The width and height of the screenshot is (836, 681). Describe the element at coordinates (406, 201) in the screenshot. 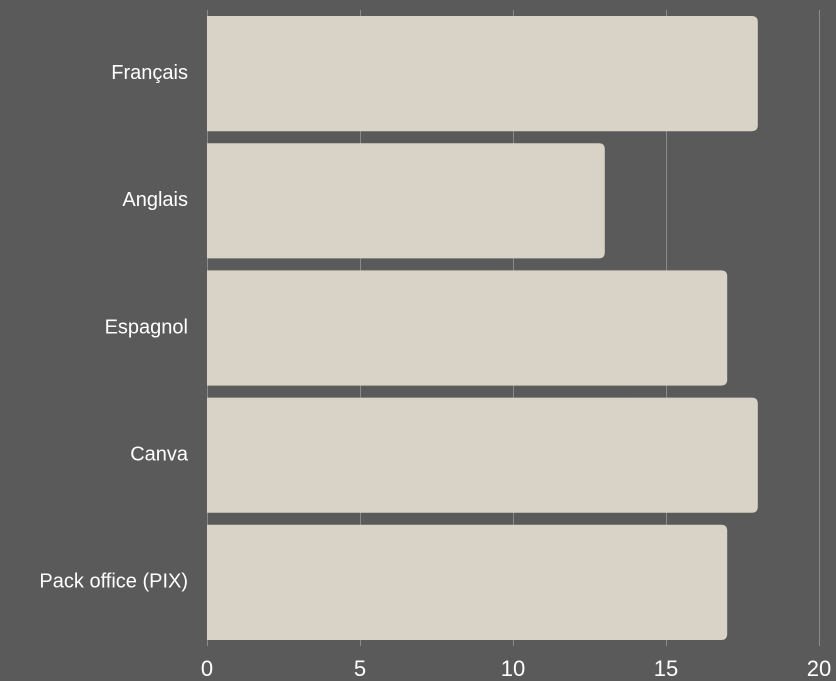

I see `bar-anglais` at that location.